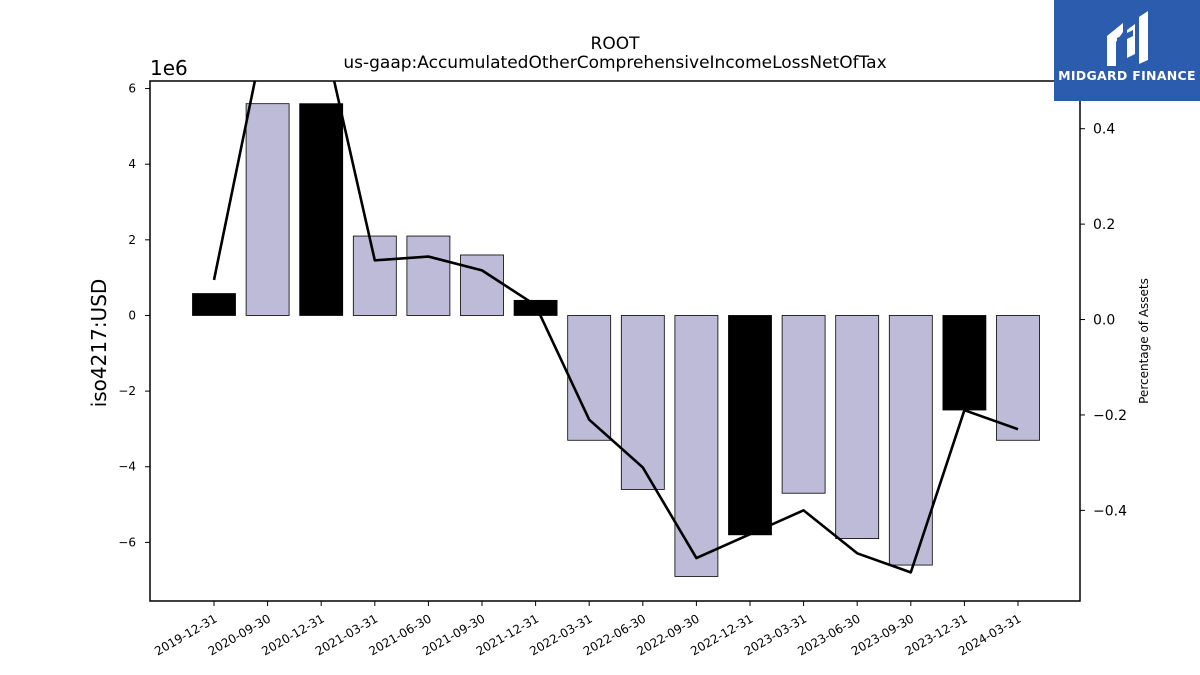  I want to click on y2-tick-label: 0.4, so click(1104, 130).